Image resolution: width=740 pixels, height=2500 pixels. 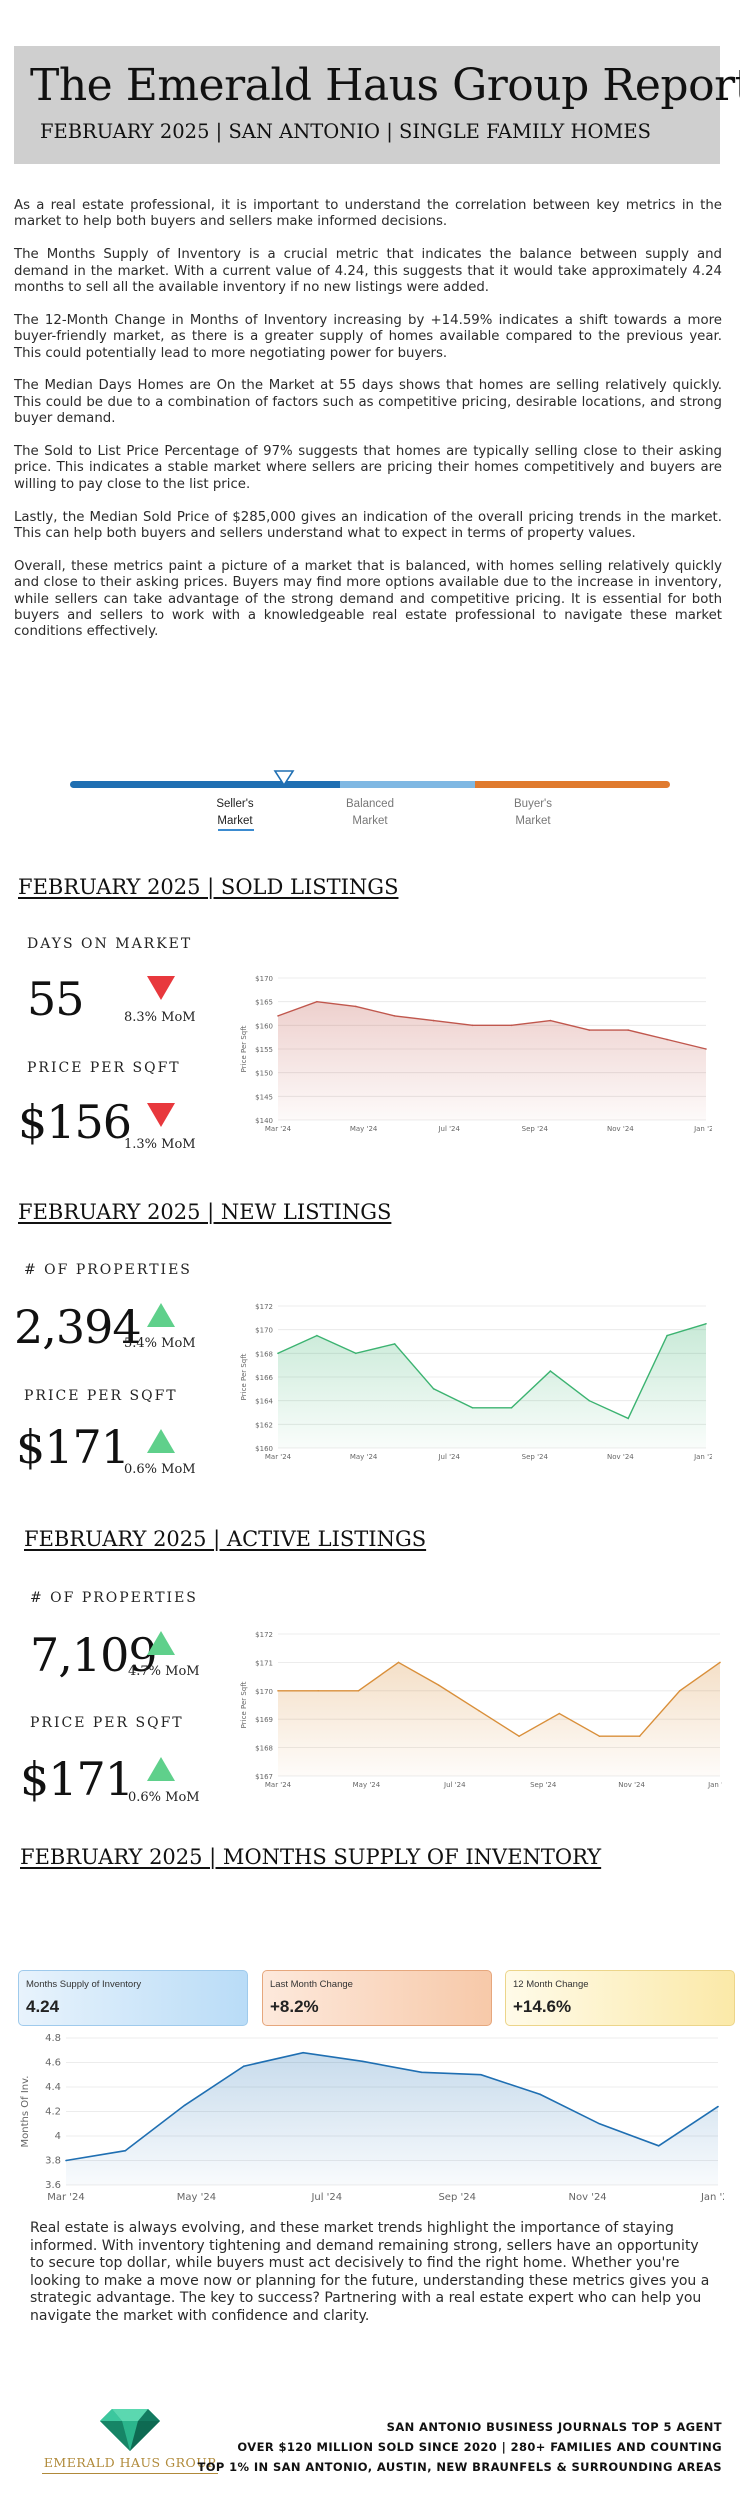 What do you see at coordinates (278, 1785) in the screenshot?
I see `x-tick-label: Mar '24` at bounding box center [278, 1785].